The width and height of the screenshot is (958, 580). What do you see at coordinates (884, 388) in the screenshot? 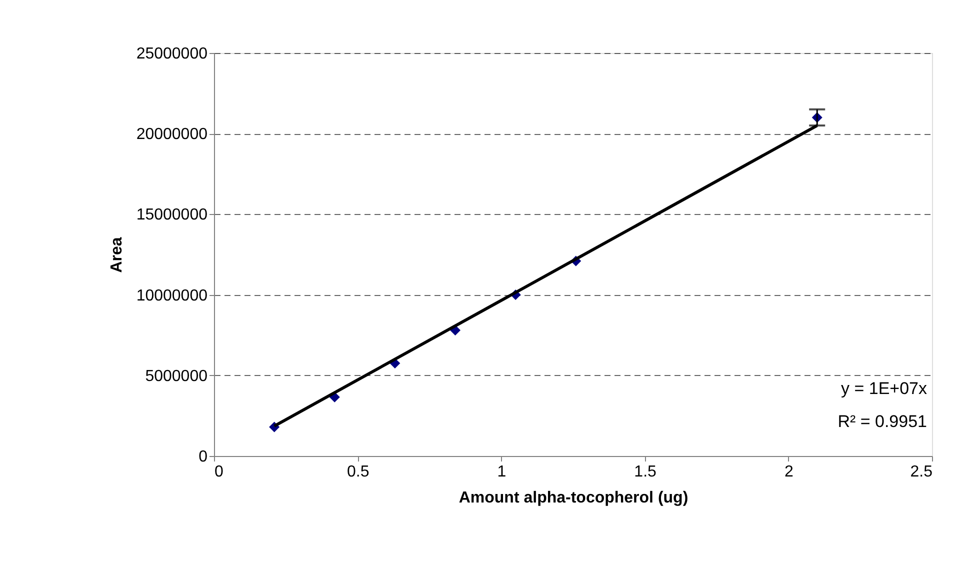
I see `annotation: y = 1E+07x` at bounding box center [884, 388].